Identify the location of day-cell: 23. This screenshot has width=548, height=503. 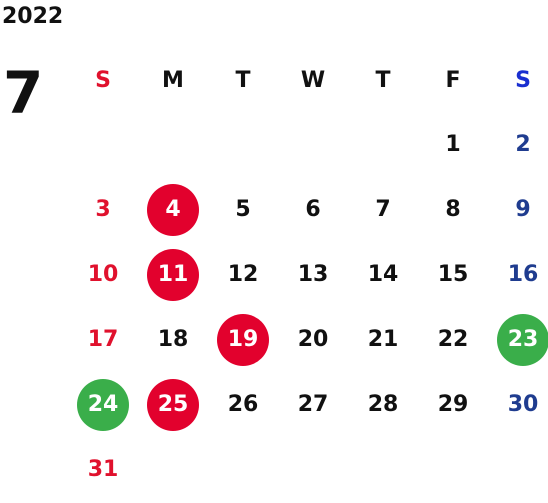
(518, 339).